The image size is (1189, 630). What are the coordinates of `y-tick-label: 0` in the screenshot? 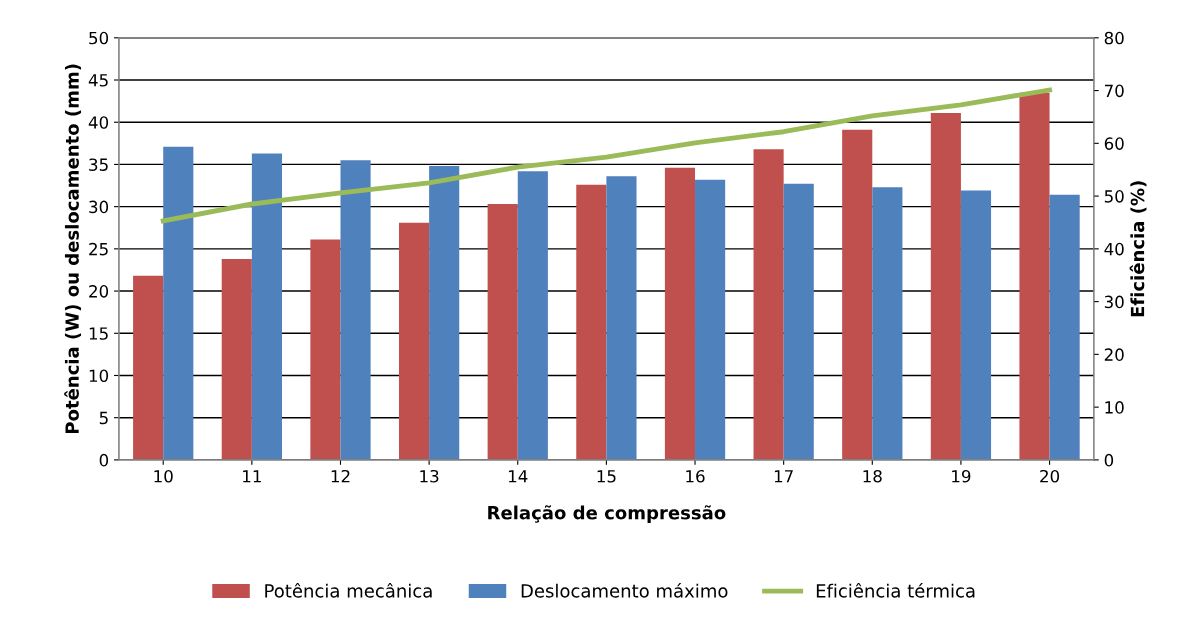 It's located at (104, 460).